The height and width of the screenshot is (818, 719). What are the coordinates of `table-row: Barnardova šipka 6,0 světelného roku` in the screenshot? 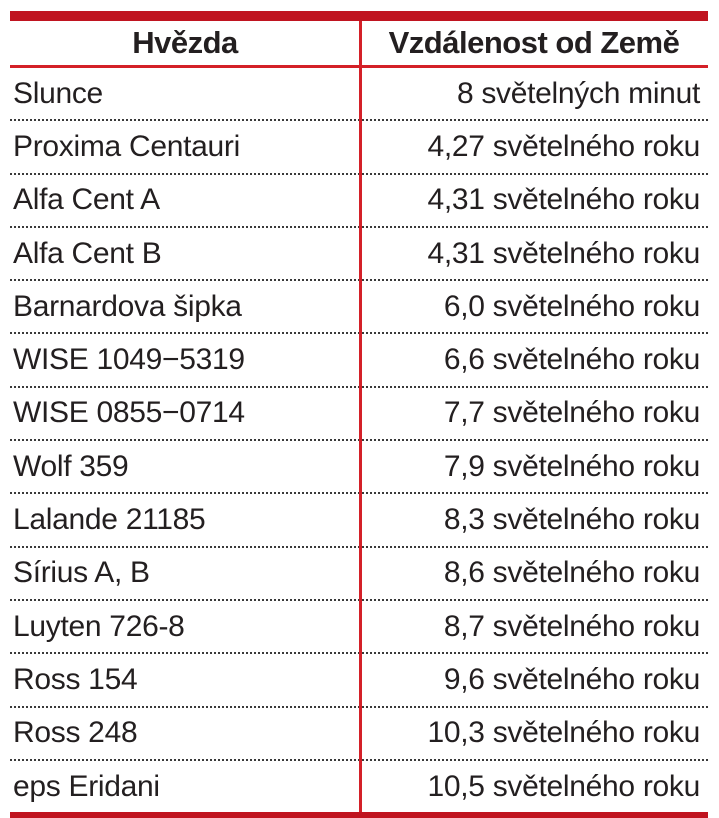 It's located at (359, 308).